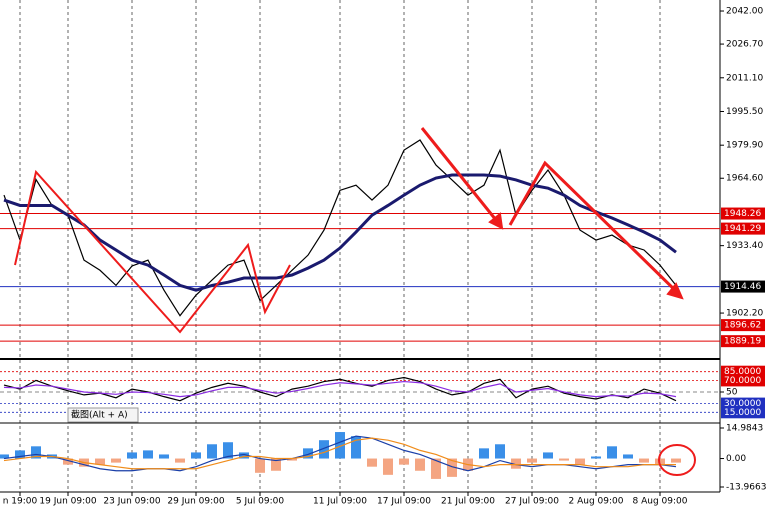 This screenshot has width=770, height=510. Describe the element at coordinates (744, 179) in the screenshot. I see `y-tick-label: 1964.60` at that location.